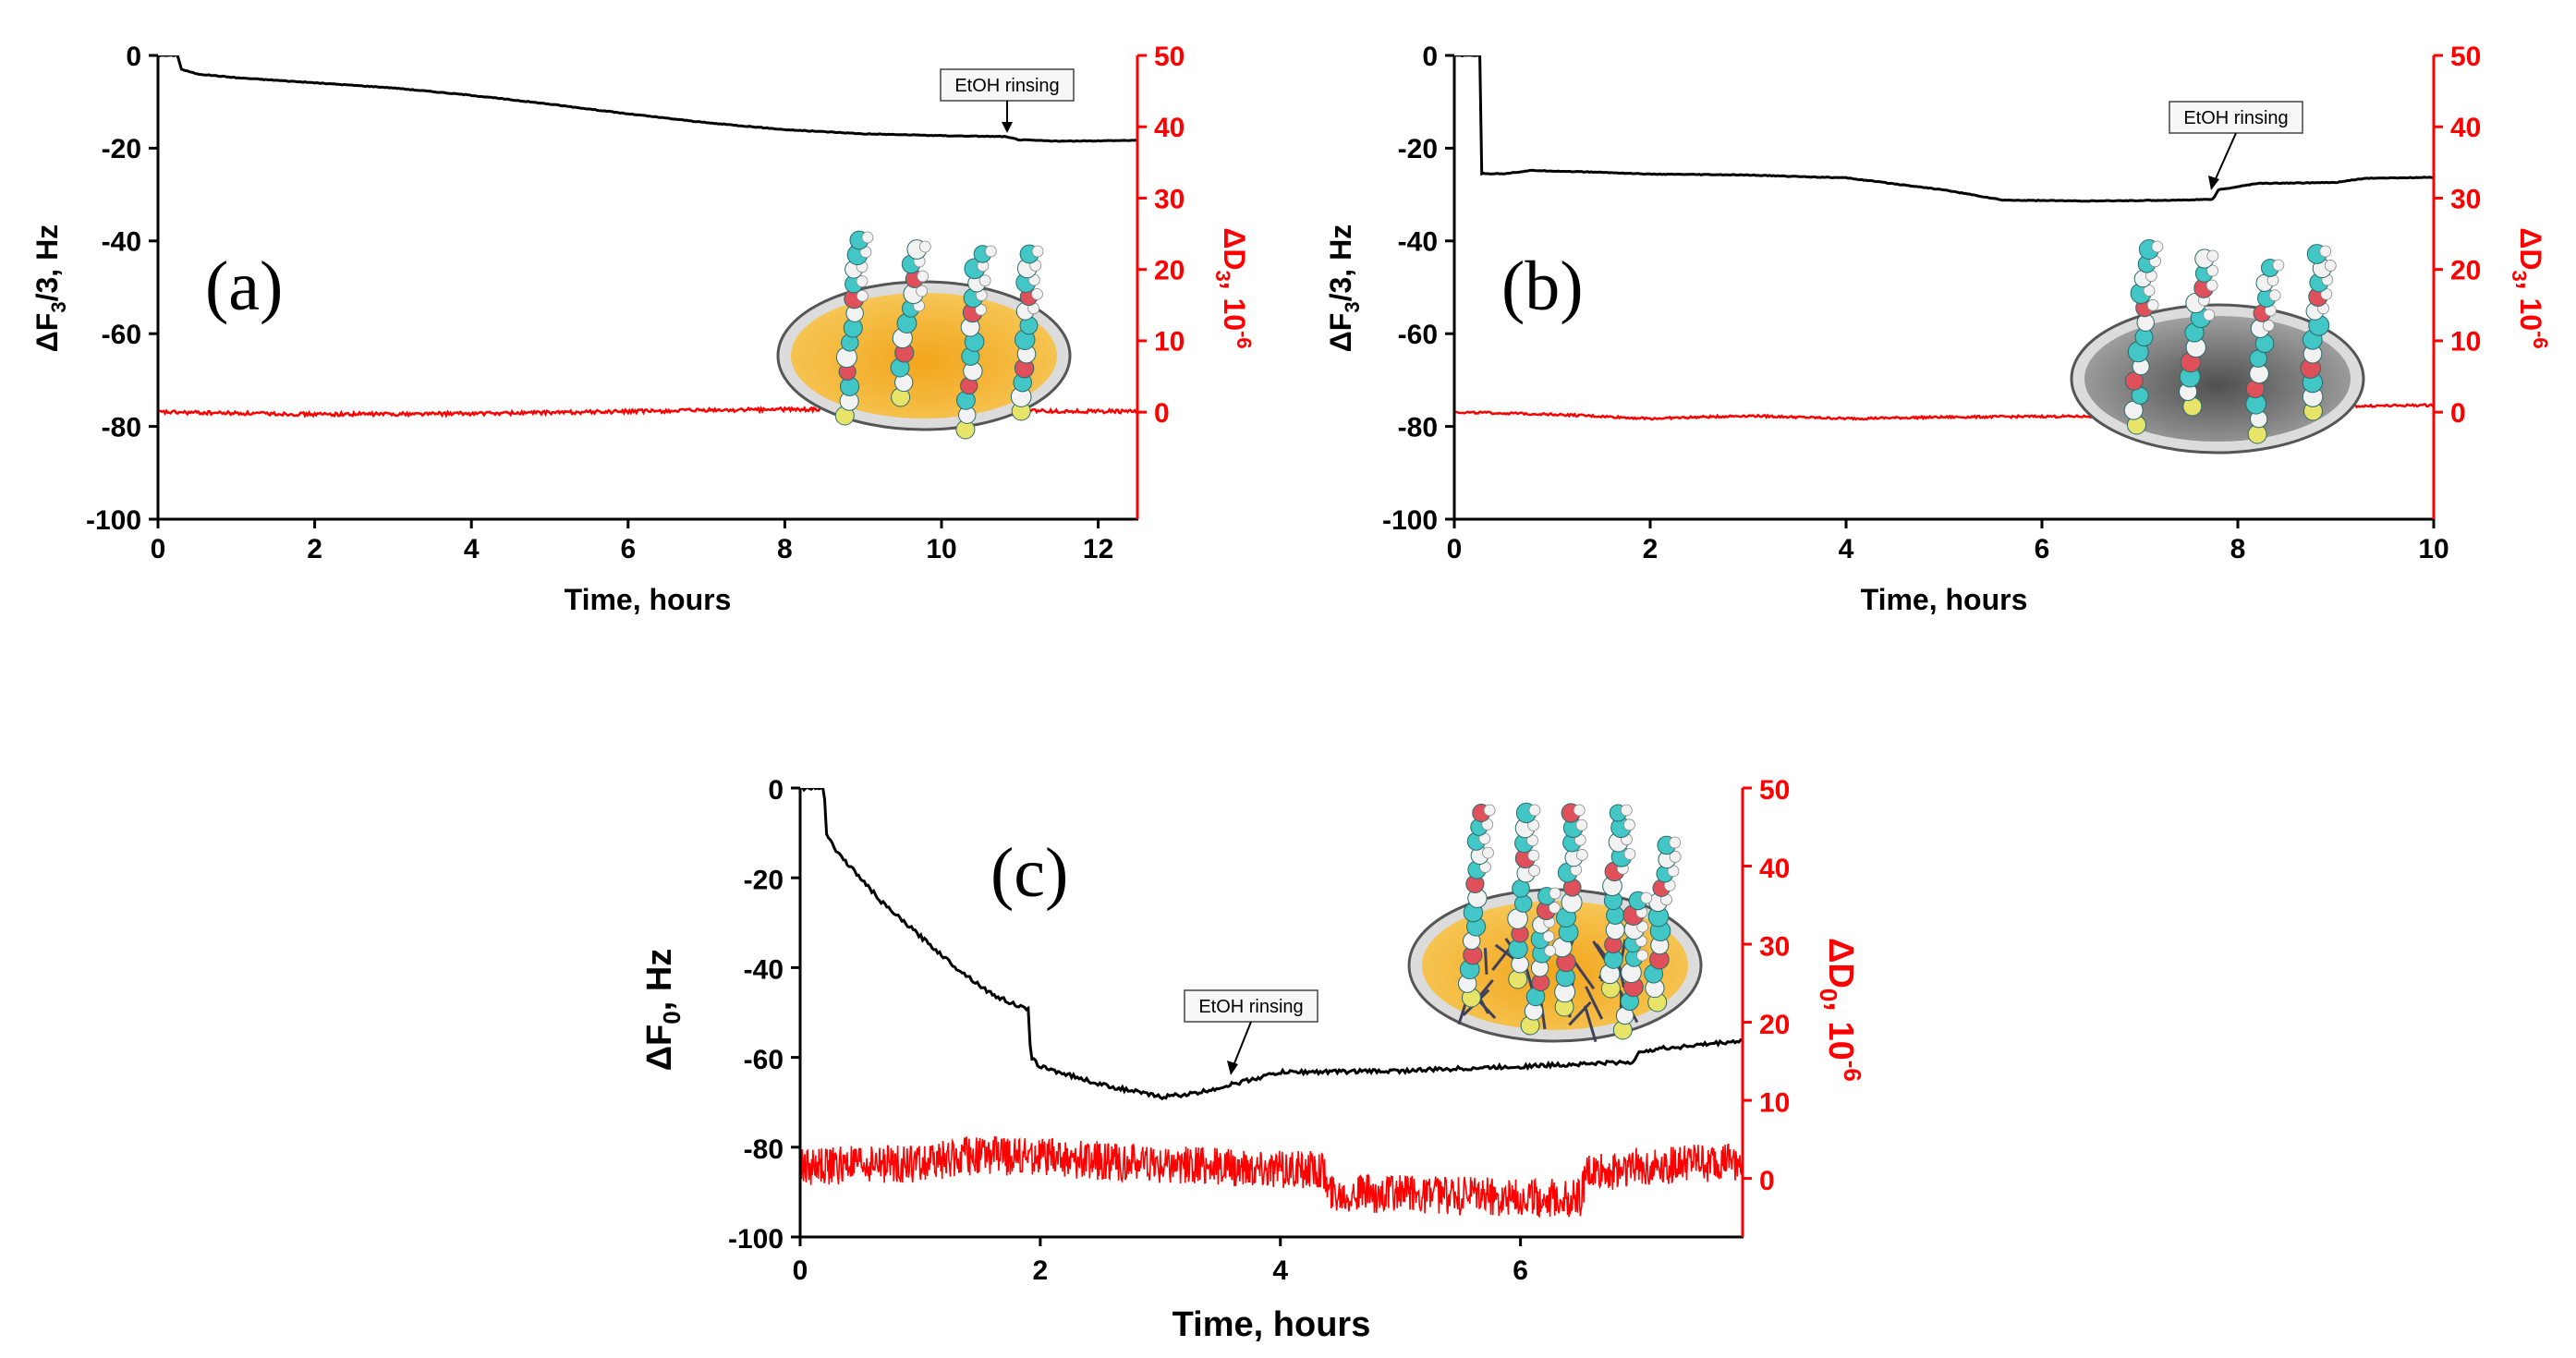 The width and height of the screenshot is (2576, 1358). Describe the element at coordinates (1272, 944) in the screenshot. I see `panel-c-frequency-line` at that location.